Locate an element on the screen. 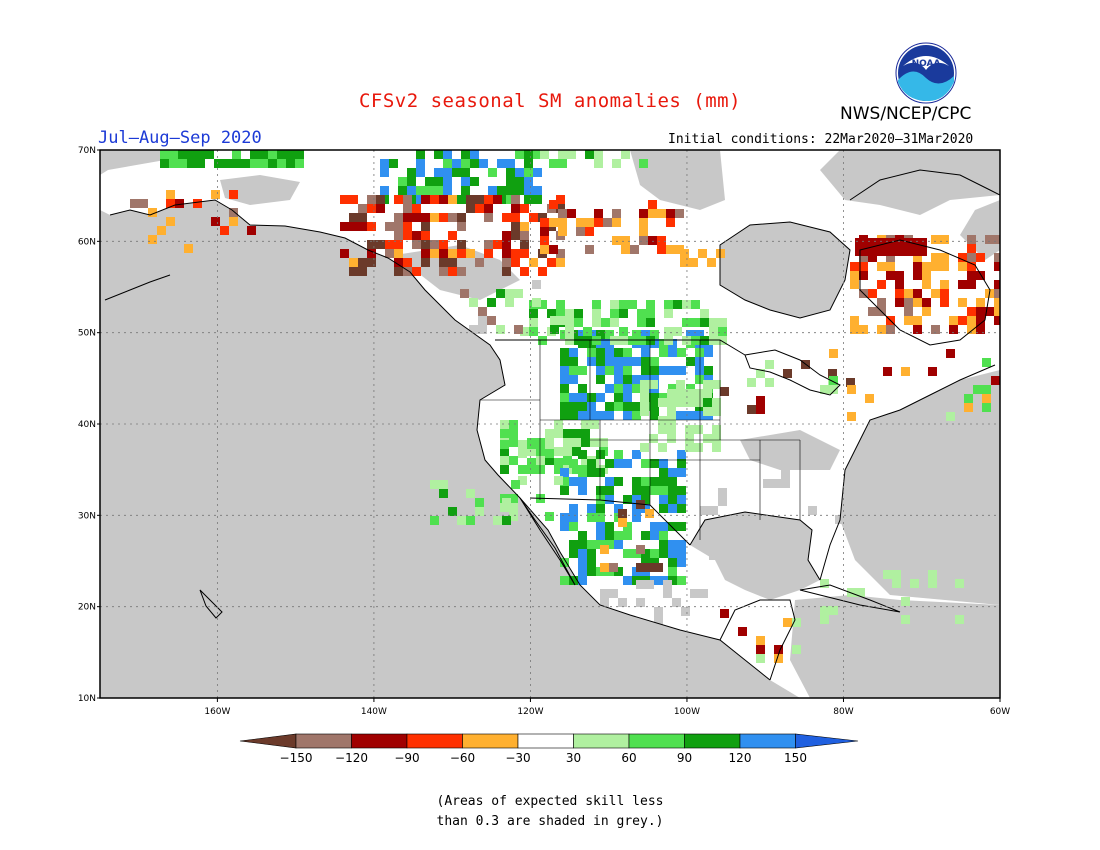 The height and width of the screenshot is (850, 1100). colorbar: −150 −120 −90 −60 −30 30 60 90 120 150 is located at coordinates (549, 749).